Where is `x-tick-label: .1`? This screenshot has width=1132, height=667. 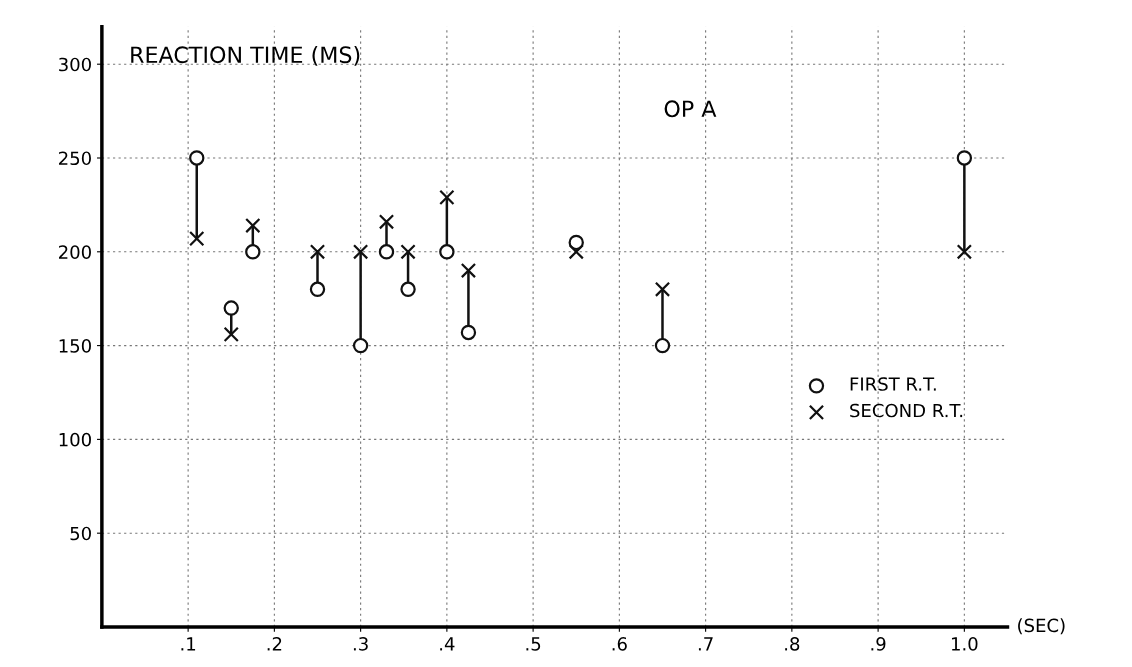 x-tick-label: .1 is located at coordinates (188, 644).